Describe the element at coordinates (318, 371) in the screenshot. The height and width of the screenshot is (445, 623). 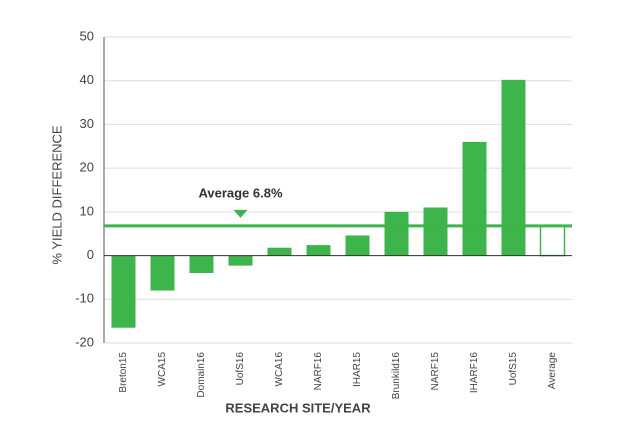
I see `x-tick-label: NARF16` at that location.